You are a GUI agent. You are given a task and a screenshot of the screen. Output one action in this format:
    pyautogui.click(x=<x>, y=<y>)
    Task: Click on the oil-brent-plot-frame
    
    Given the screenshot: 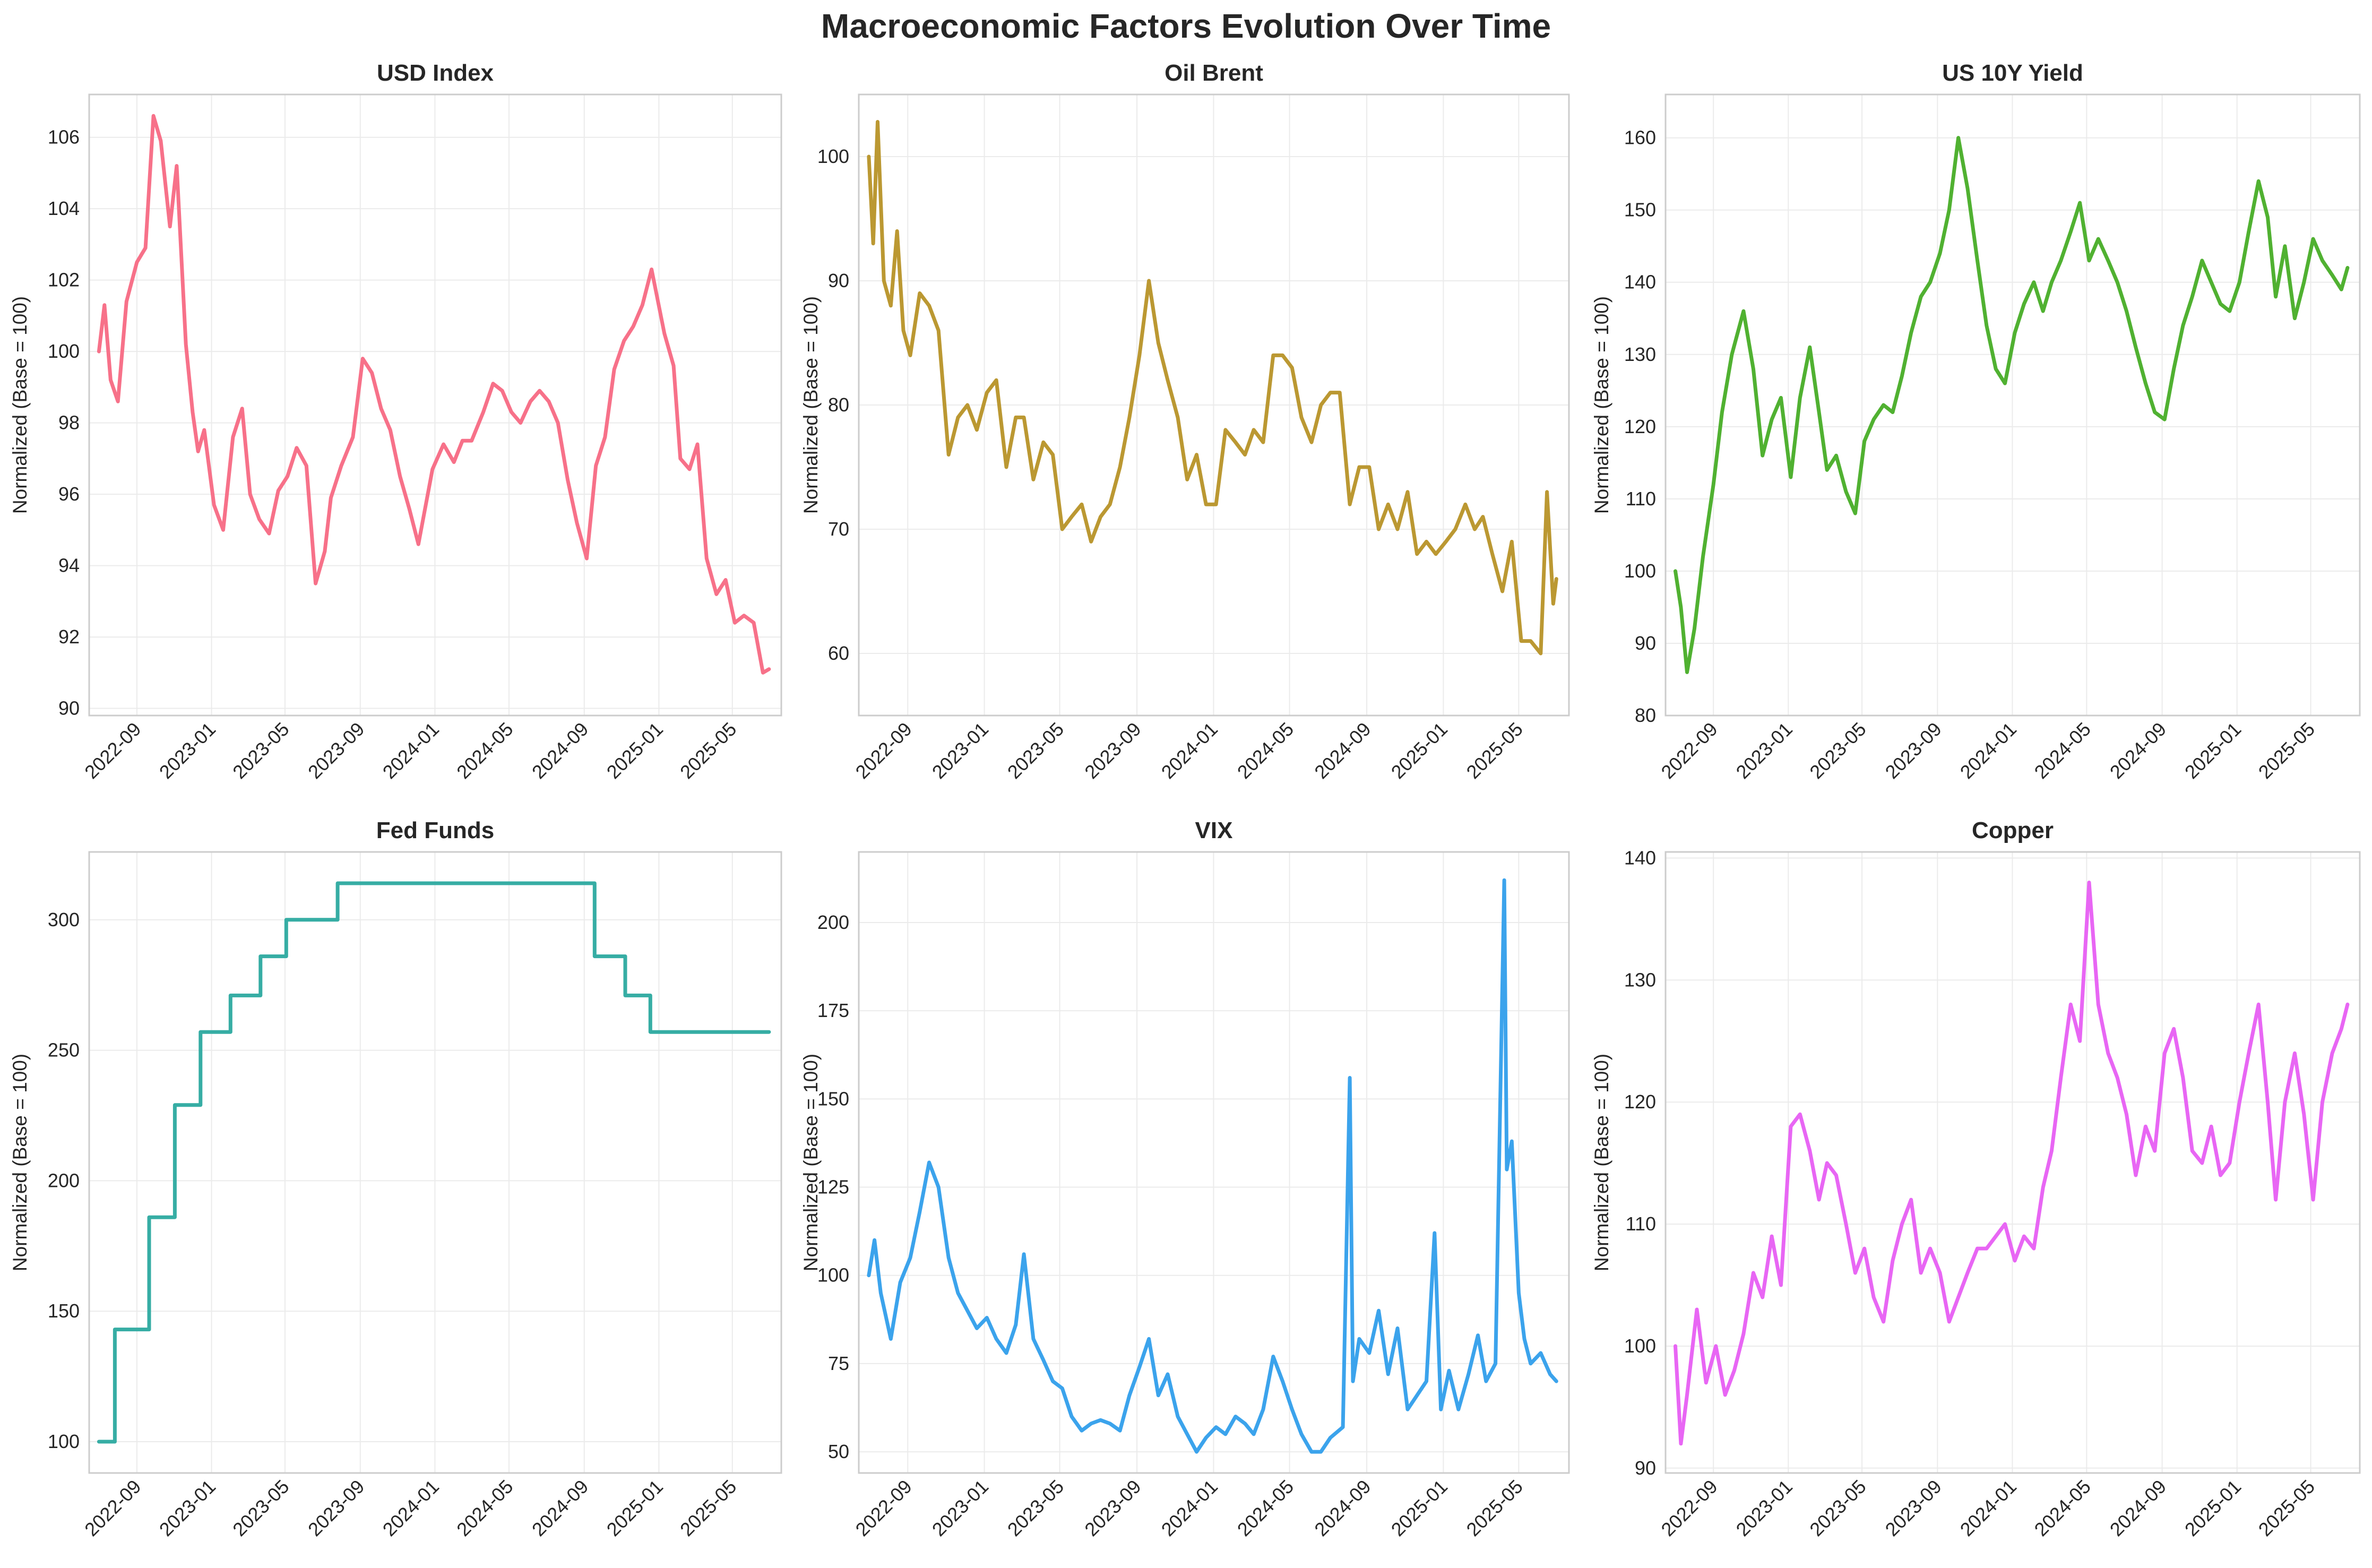 What is the action you would take?
    pyautogui.click(x=1214, y=405)
    